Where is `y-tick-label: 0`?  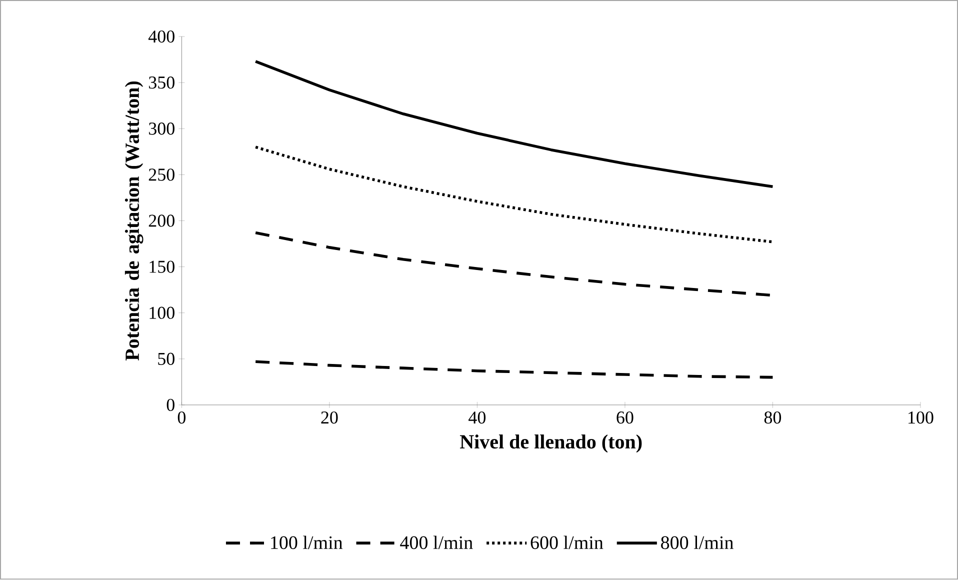
y-tick-label: 0 is located at coordinates (170, 405).